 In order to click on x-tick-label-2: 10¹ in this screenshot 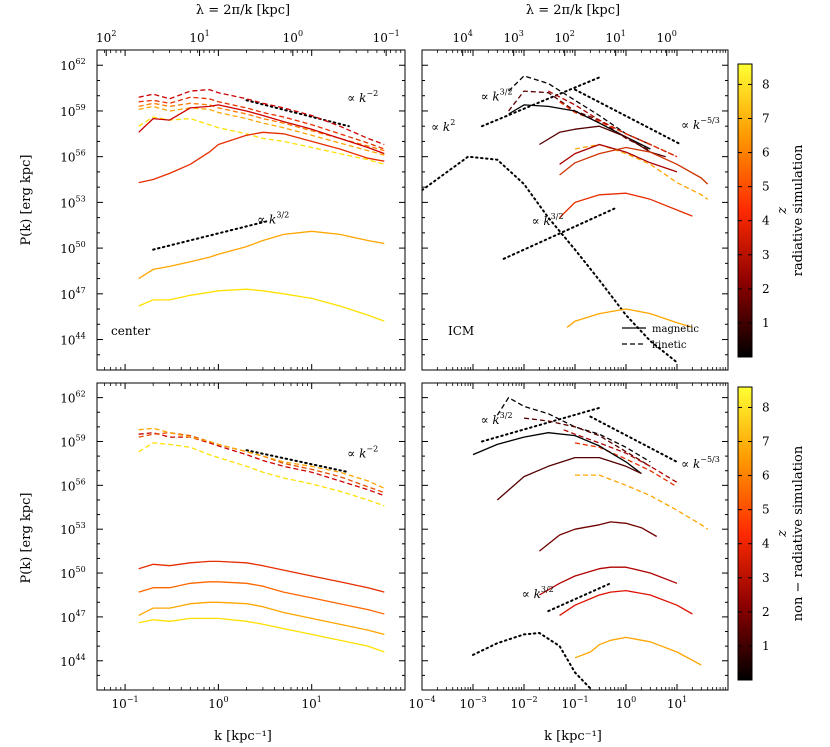, I will do `click(312, 703)`.